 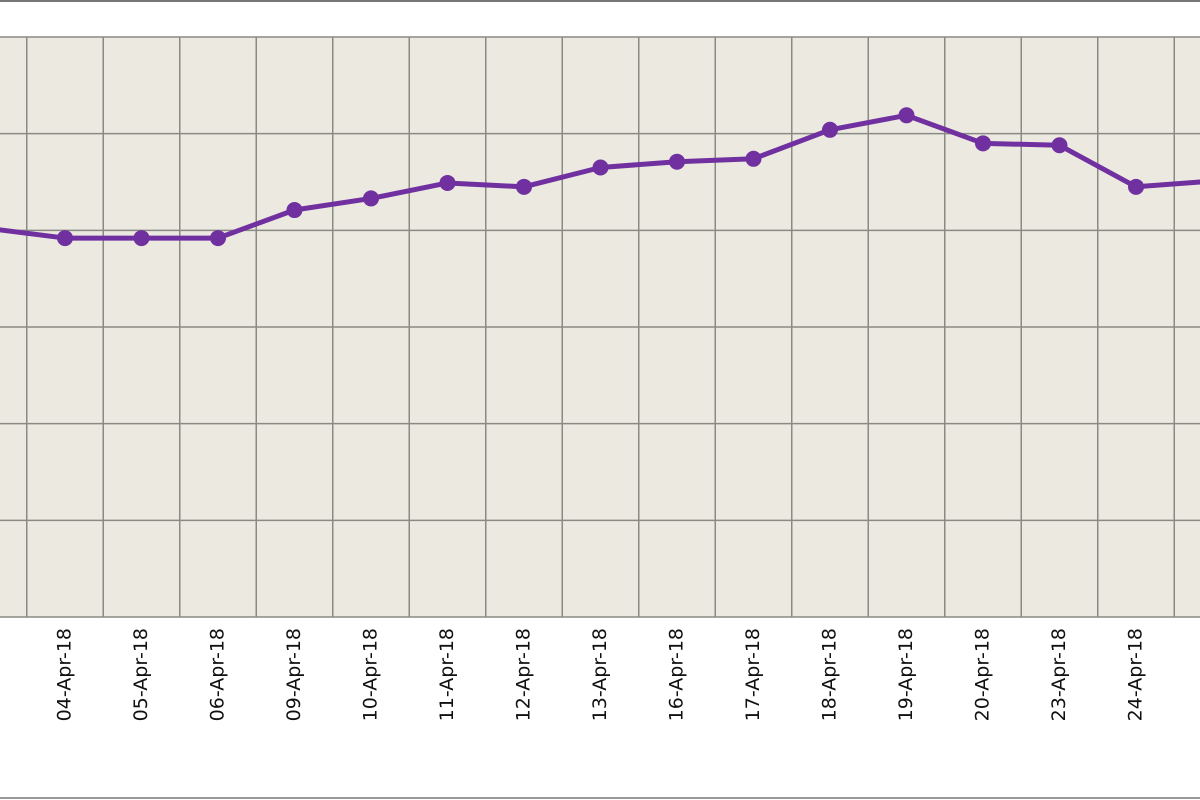 What do you see at coordinates (906, 674) in the screenshot?
I see `x-tick-label: 19-Apr-18` at bounding box center [906, 674].